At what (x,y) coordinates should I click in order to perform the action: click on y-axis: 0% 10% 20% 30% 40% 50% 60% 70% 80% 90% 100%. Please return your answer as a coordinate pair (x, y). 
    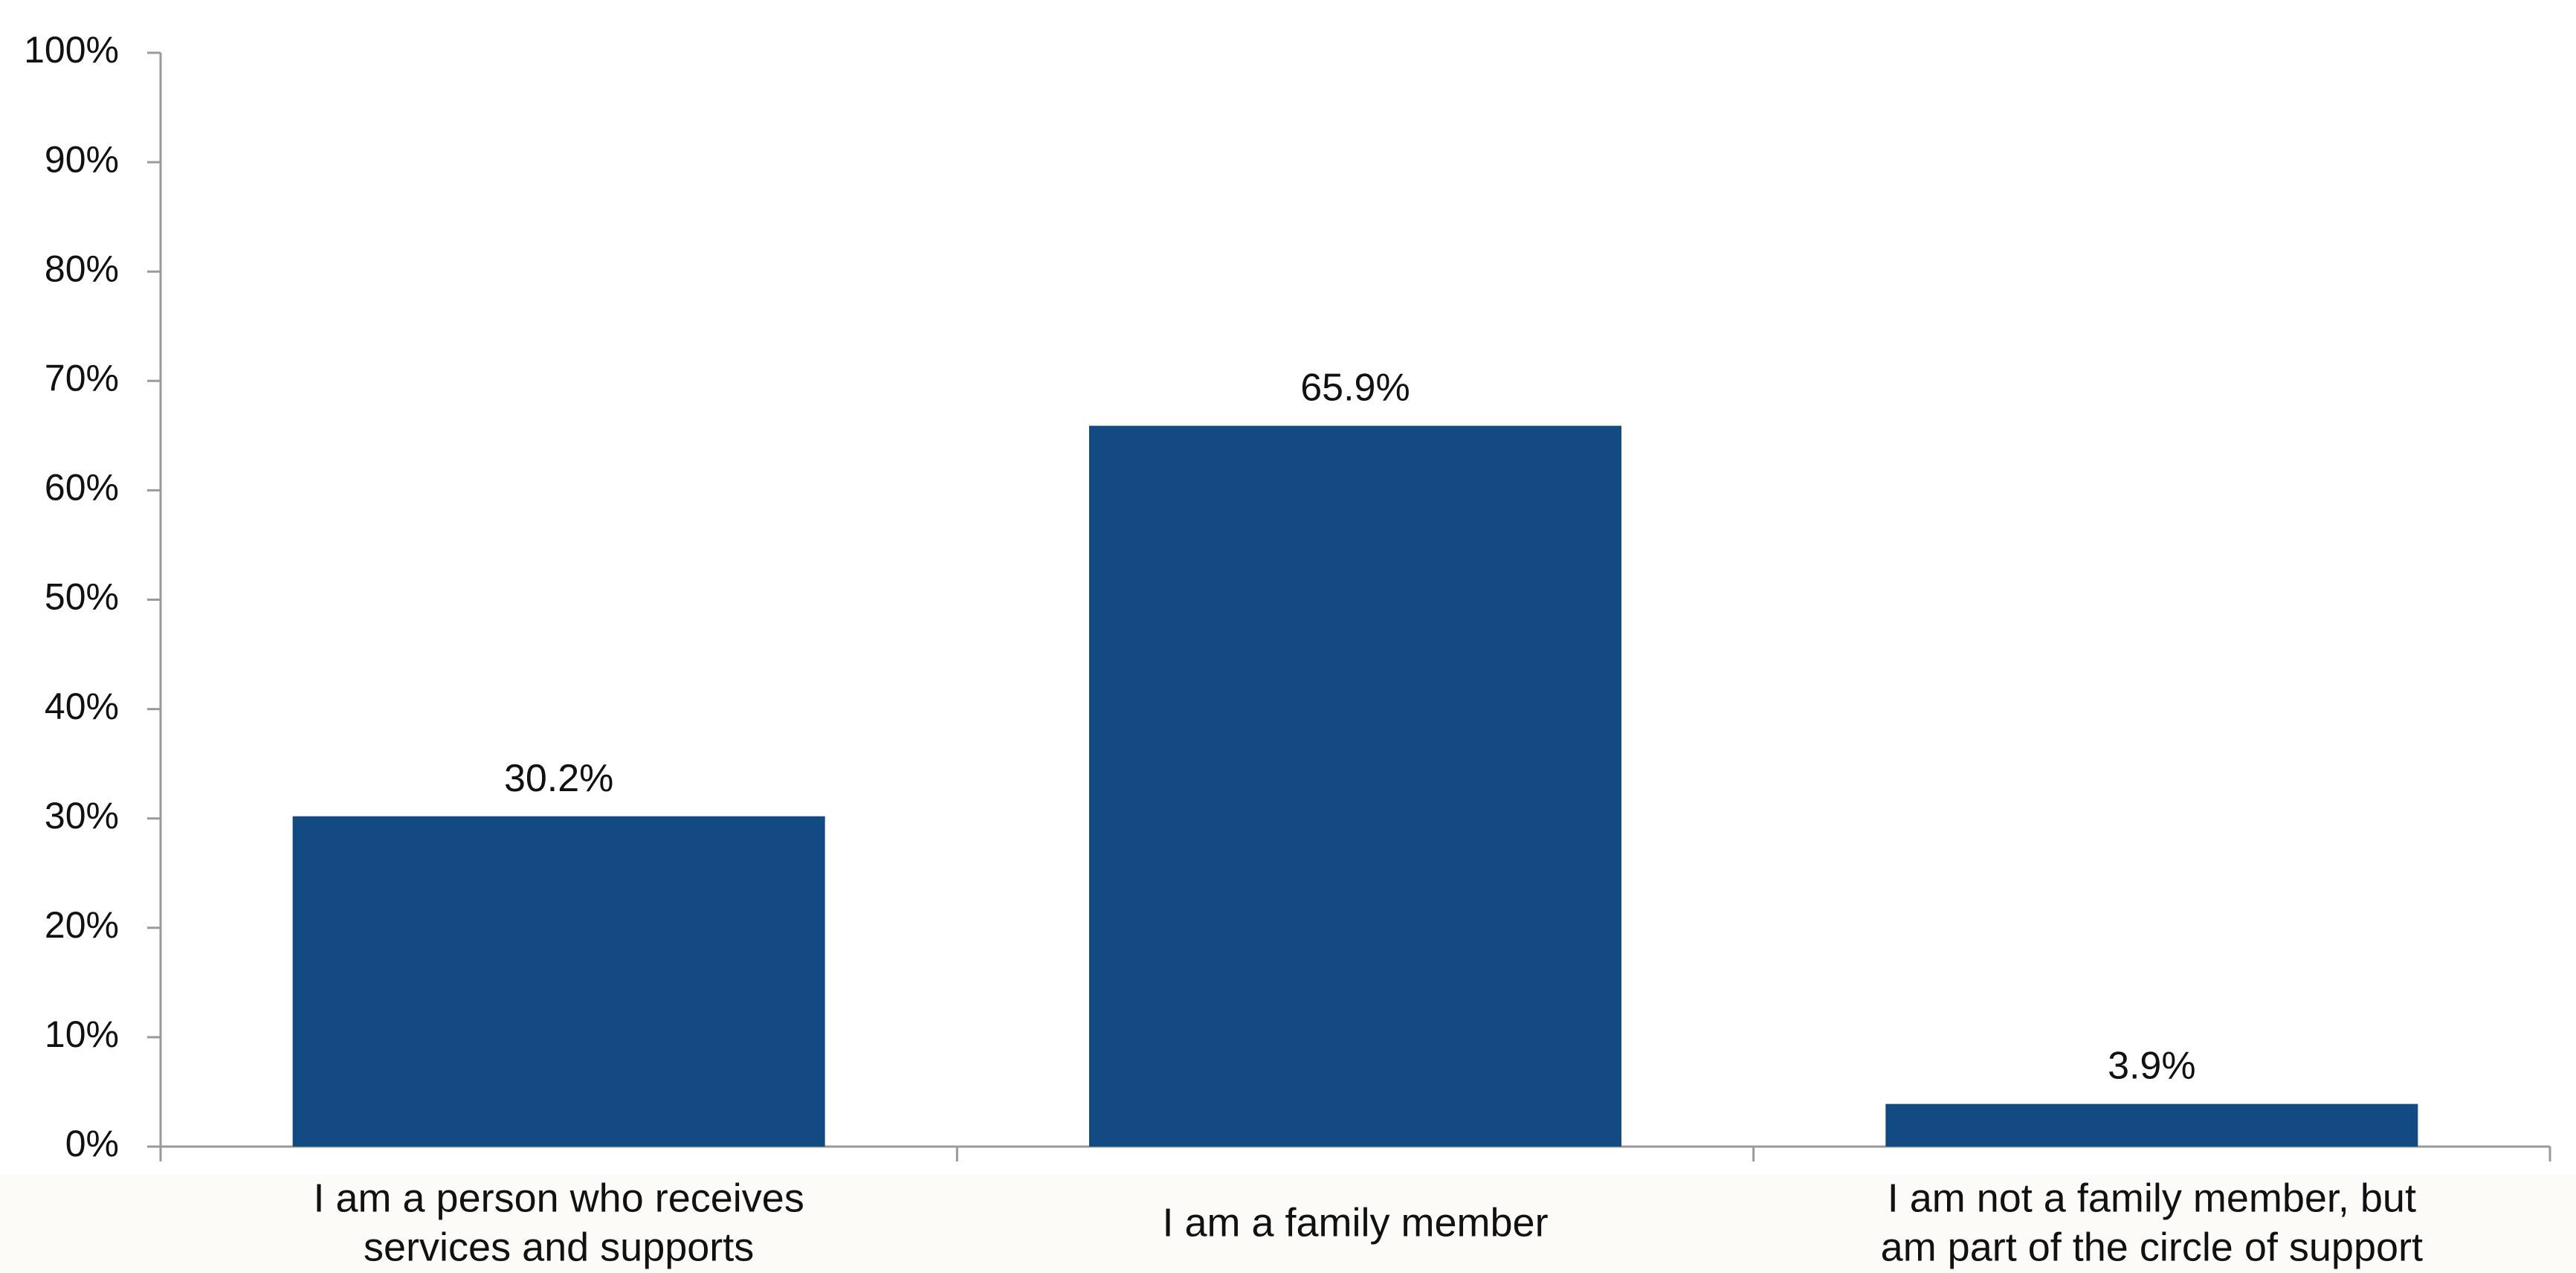
    Looking at the image, I should click on (93, 596).